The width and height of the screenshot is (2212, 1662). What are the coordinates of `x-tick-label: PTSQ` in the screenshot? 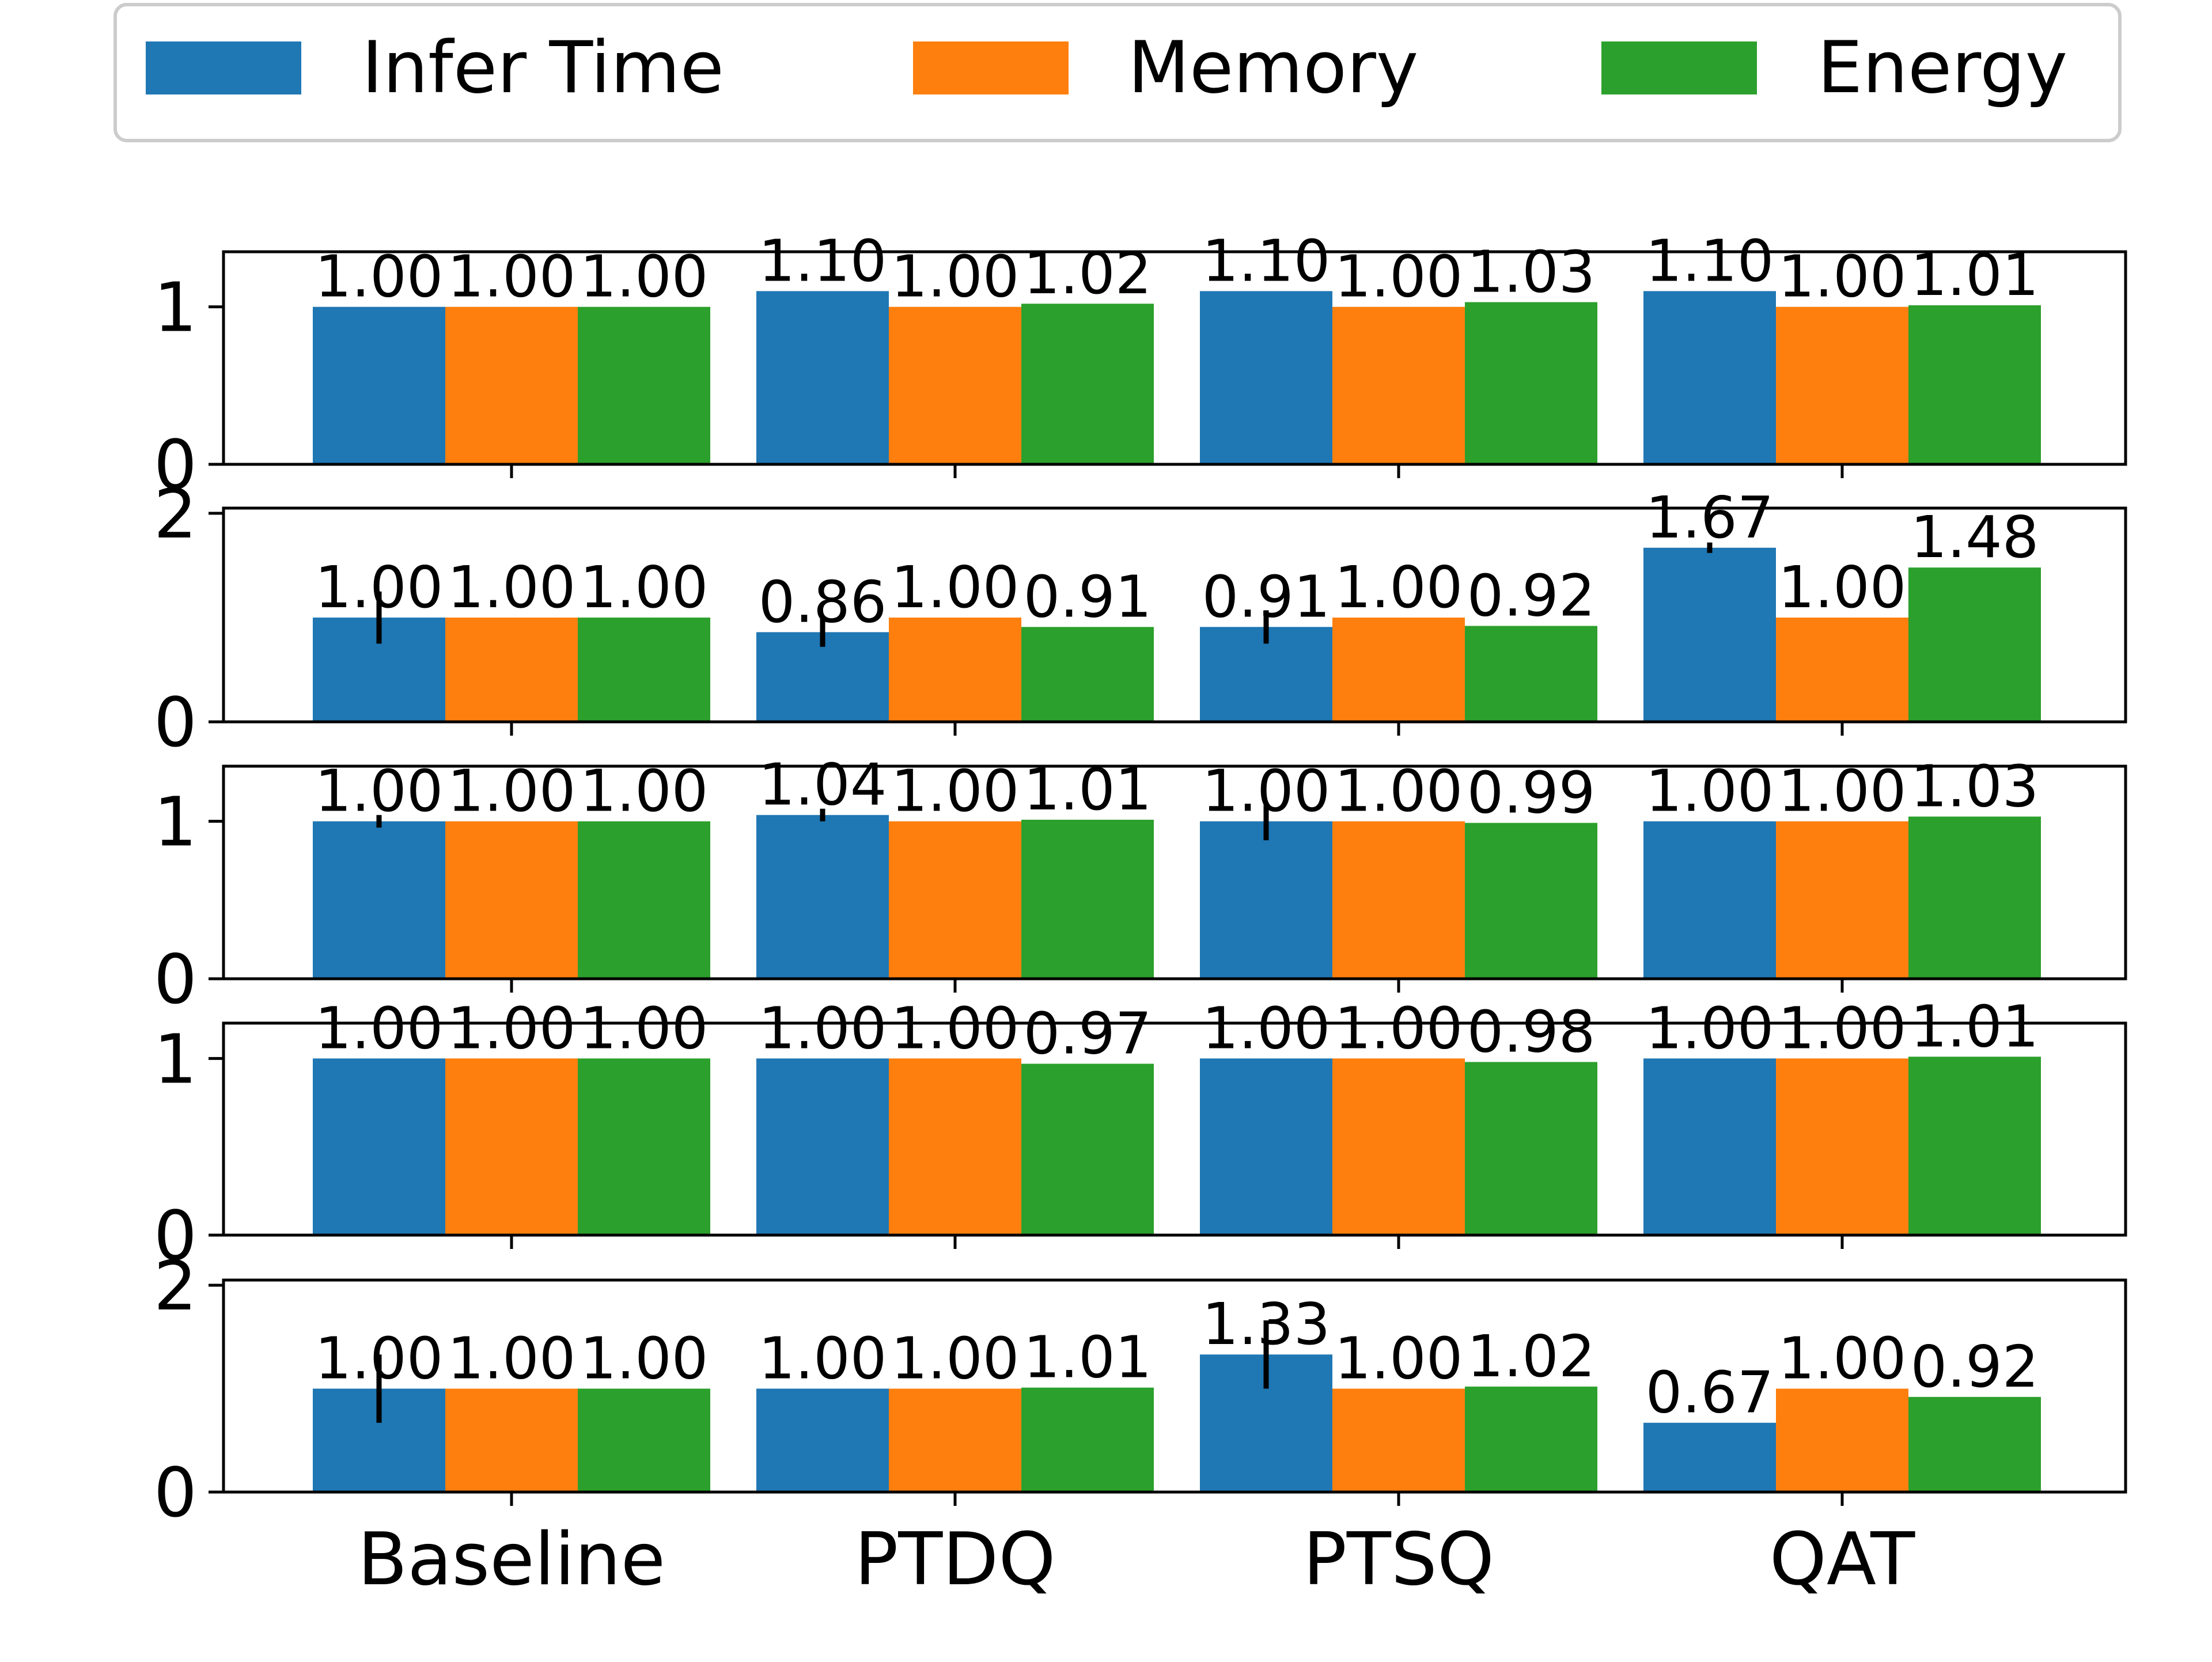 It's located at (1398, 1559).